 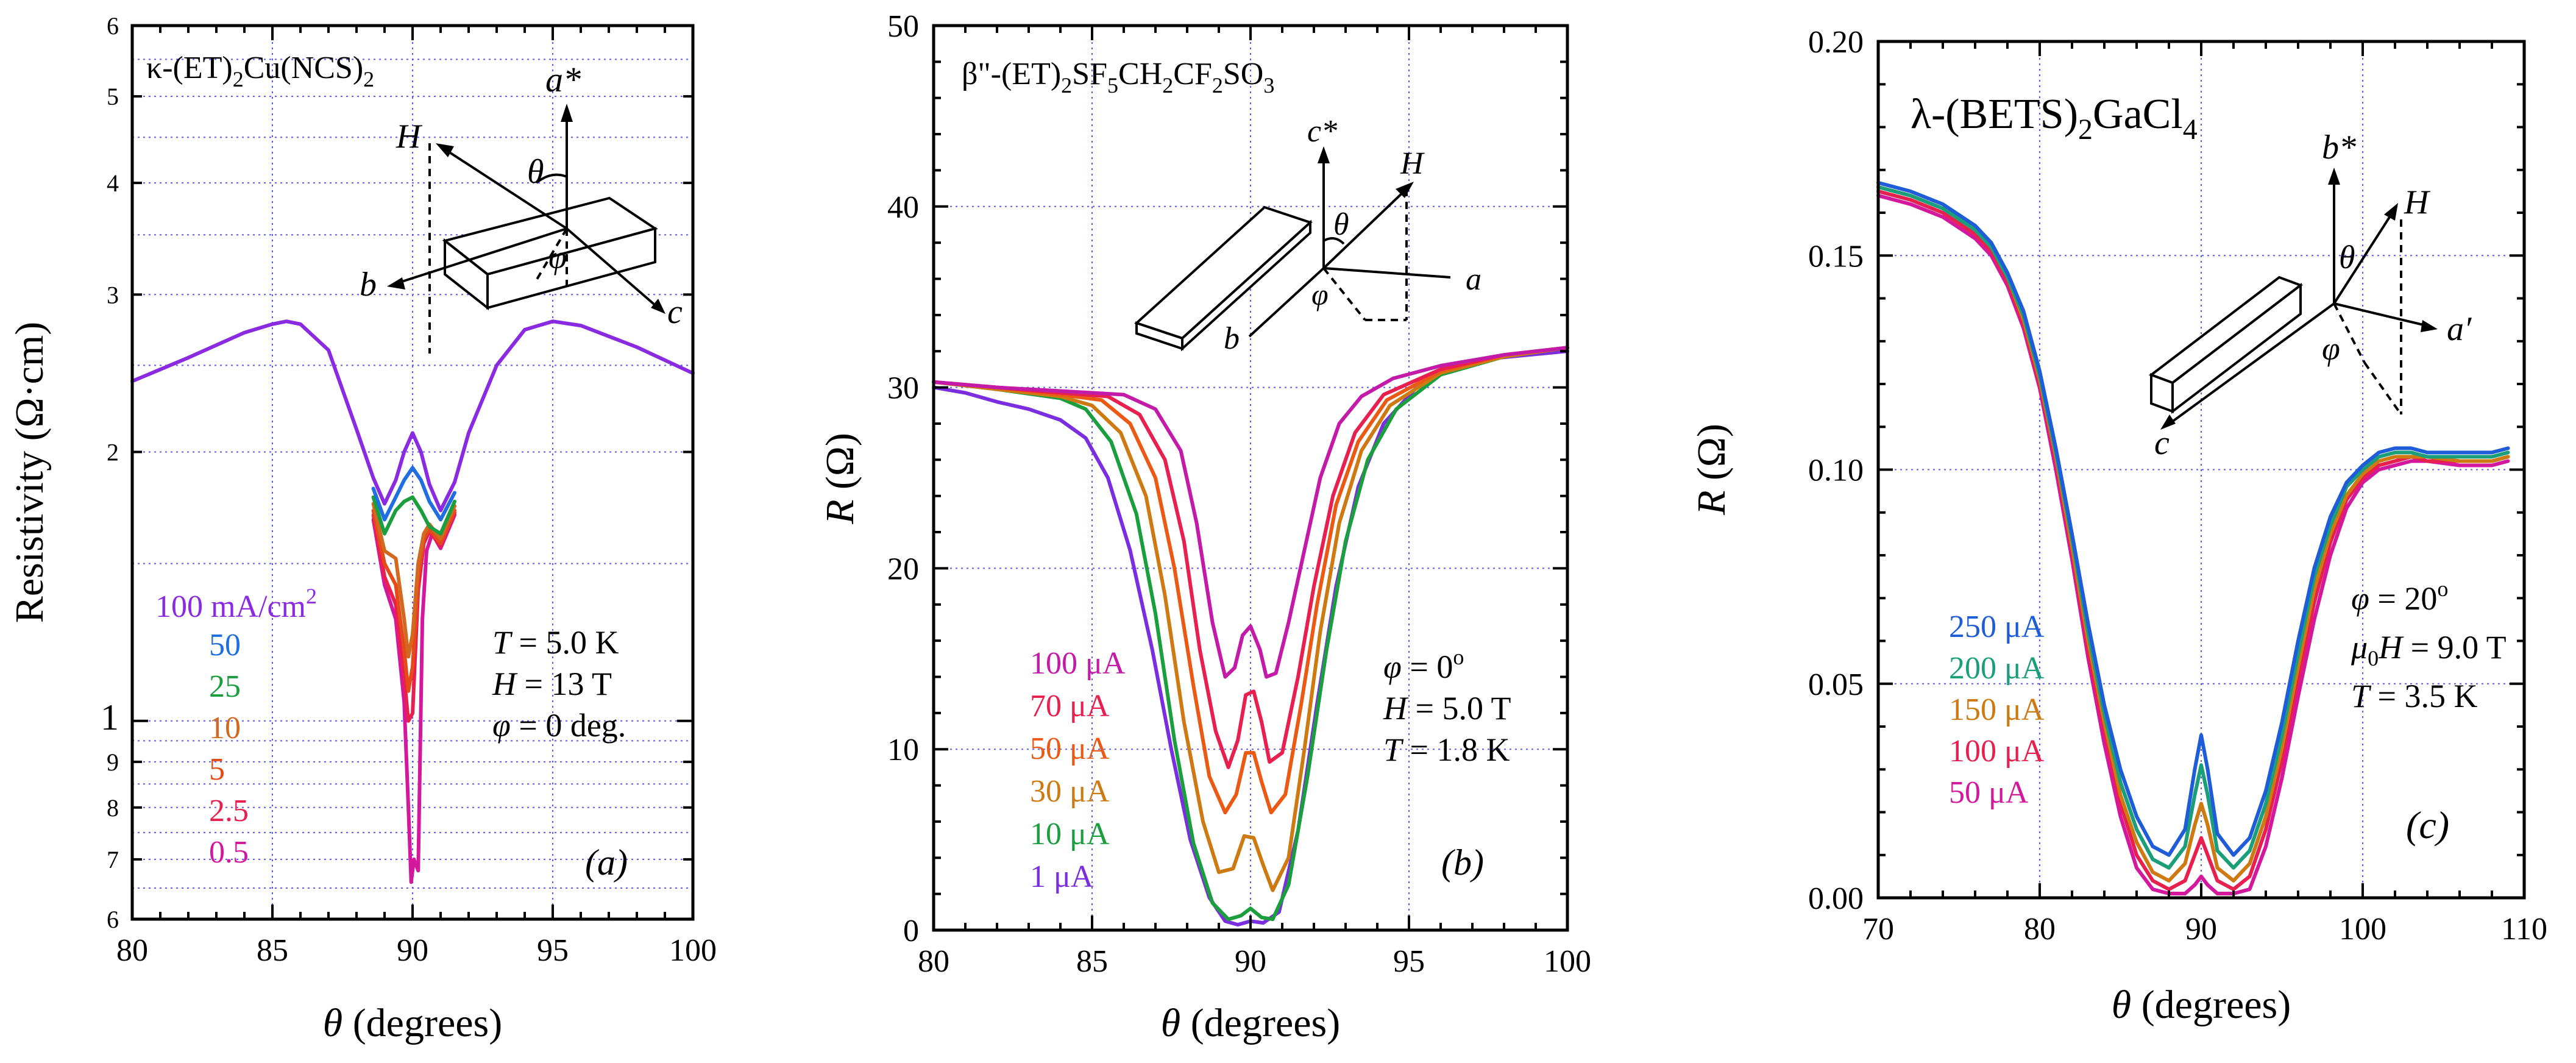 What do you see at coordinates (303, 68) in the screenshot?
I see `title-text: Cu(NCS)` at bounding box center [303, 68].